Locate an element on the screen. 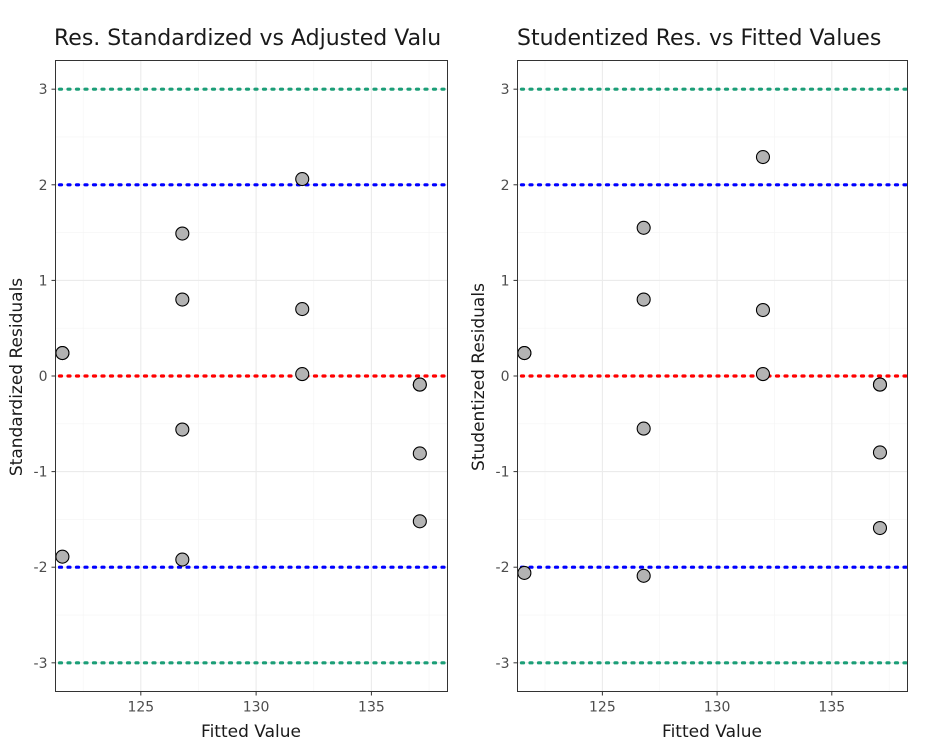 The image size is (928, 750). y-axis-title: Studentized Residuals is located at coordinates (479, 377).